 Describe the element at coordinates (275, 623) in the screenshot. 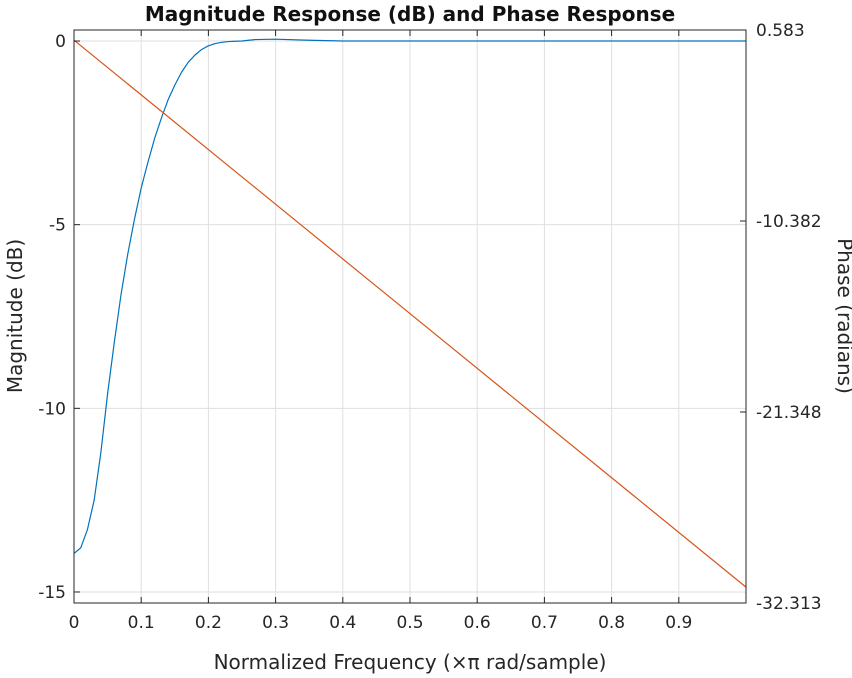

I see `x-tick-label: 0.3` at that location.